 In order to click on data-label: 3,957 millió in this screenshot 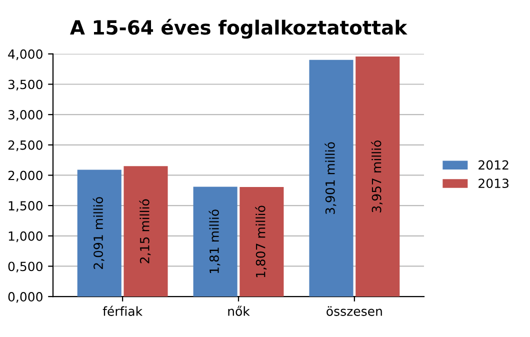, I will do `click(377, 176)`.